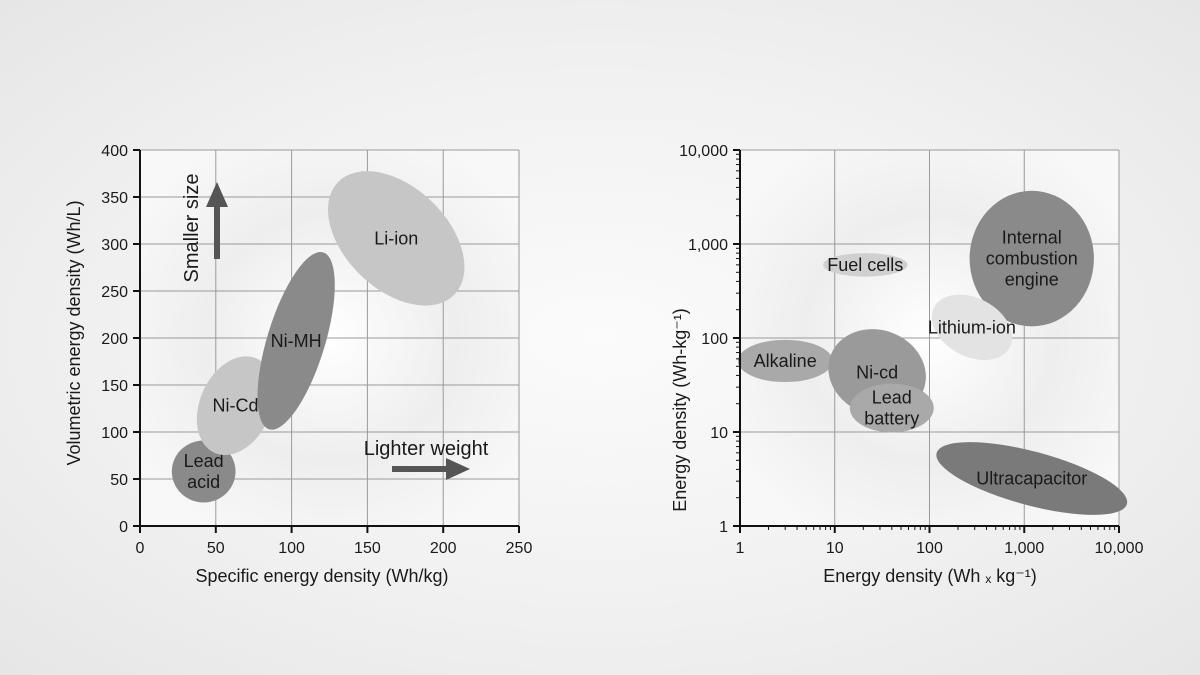 This screenshot has width=1200, height=675. Describe the element at coordinates (703, 151) in the screenshot. I see `y-tick-label: 10,000` at that location.